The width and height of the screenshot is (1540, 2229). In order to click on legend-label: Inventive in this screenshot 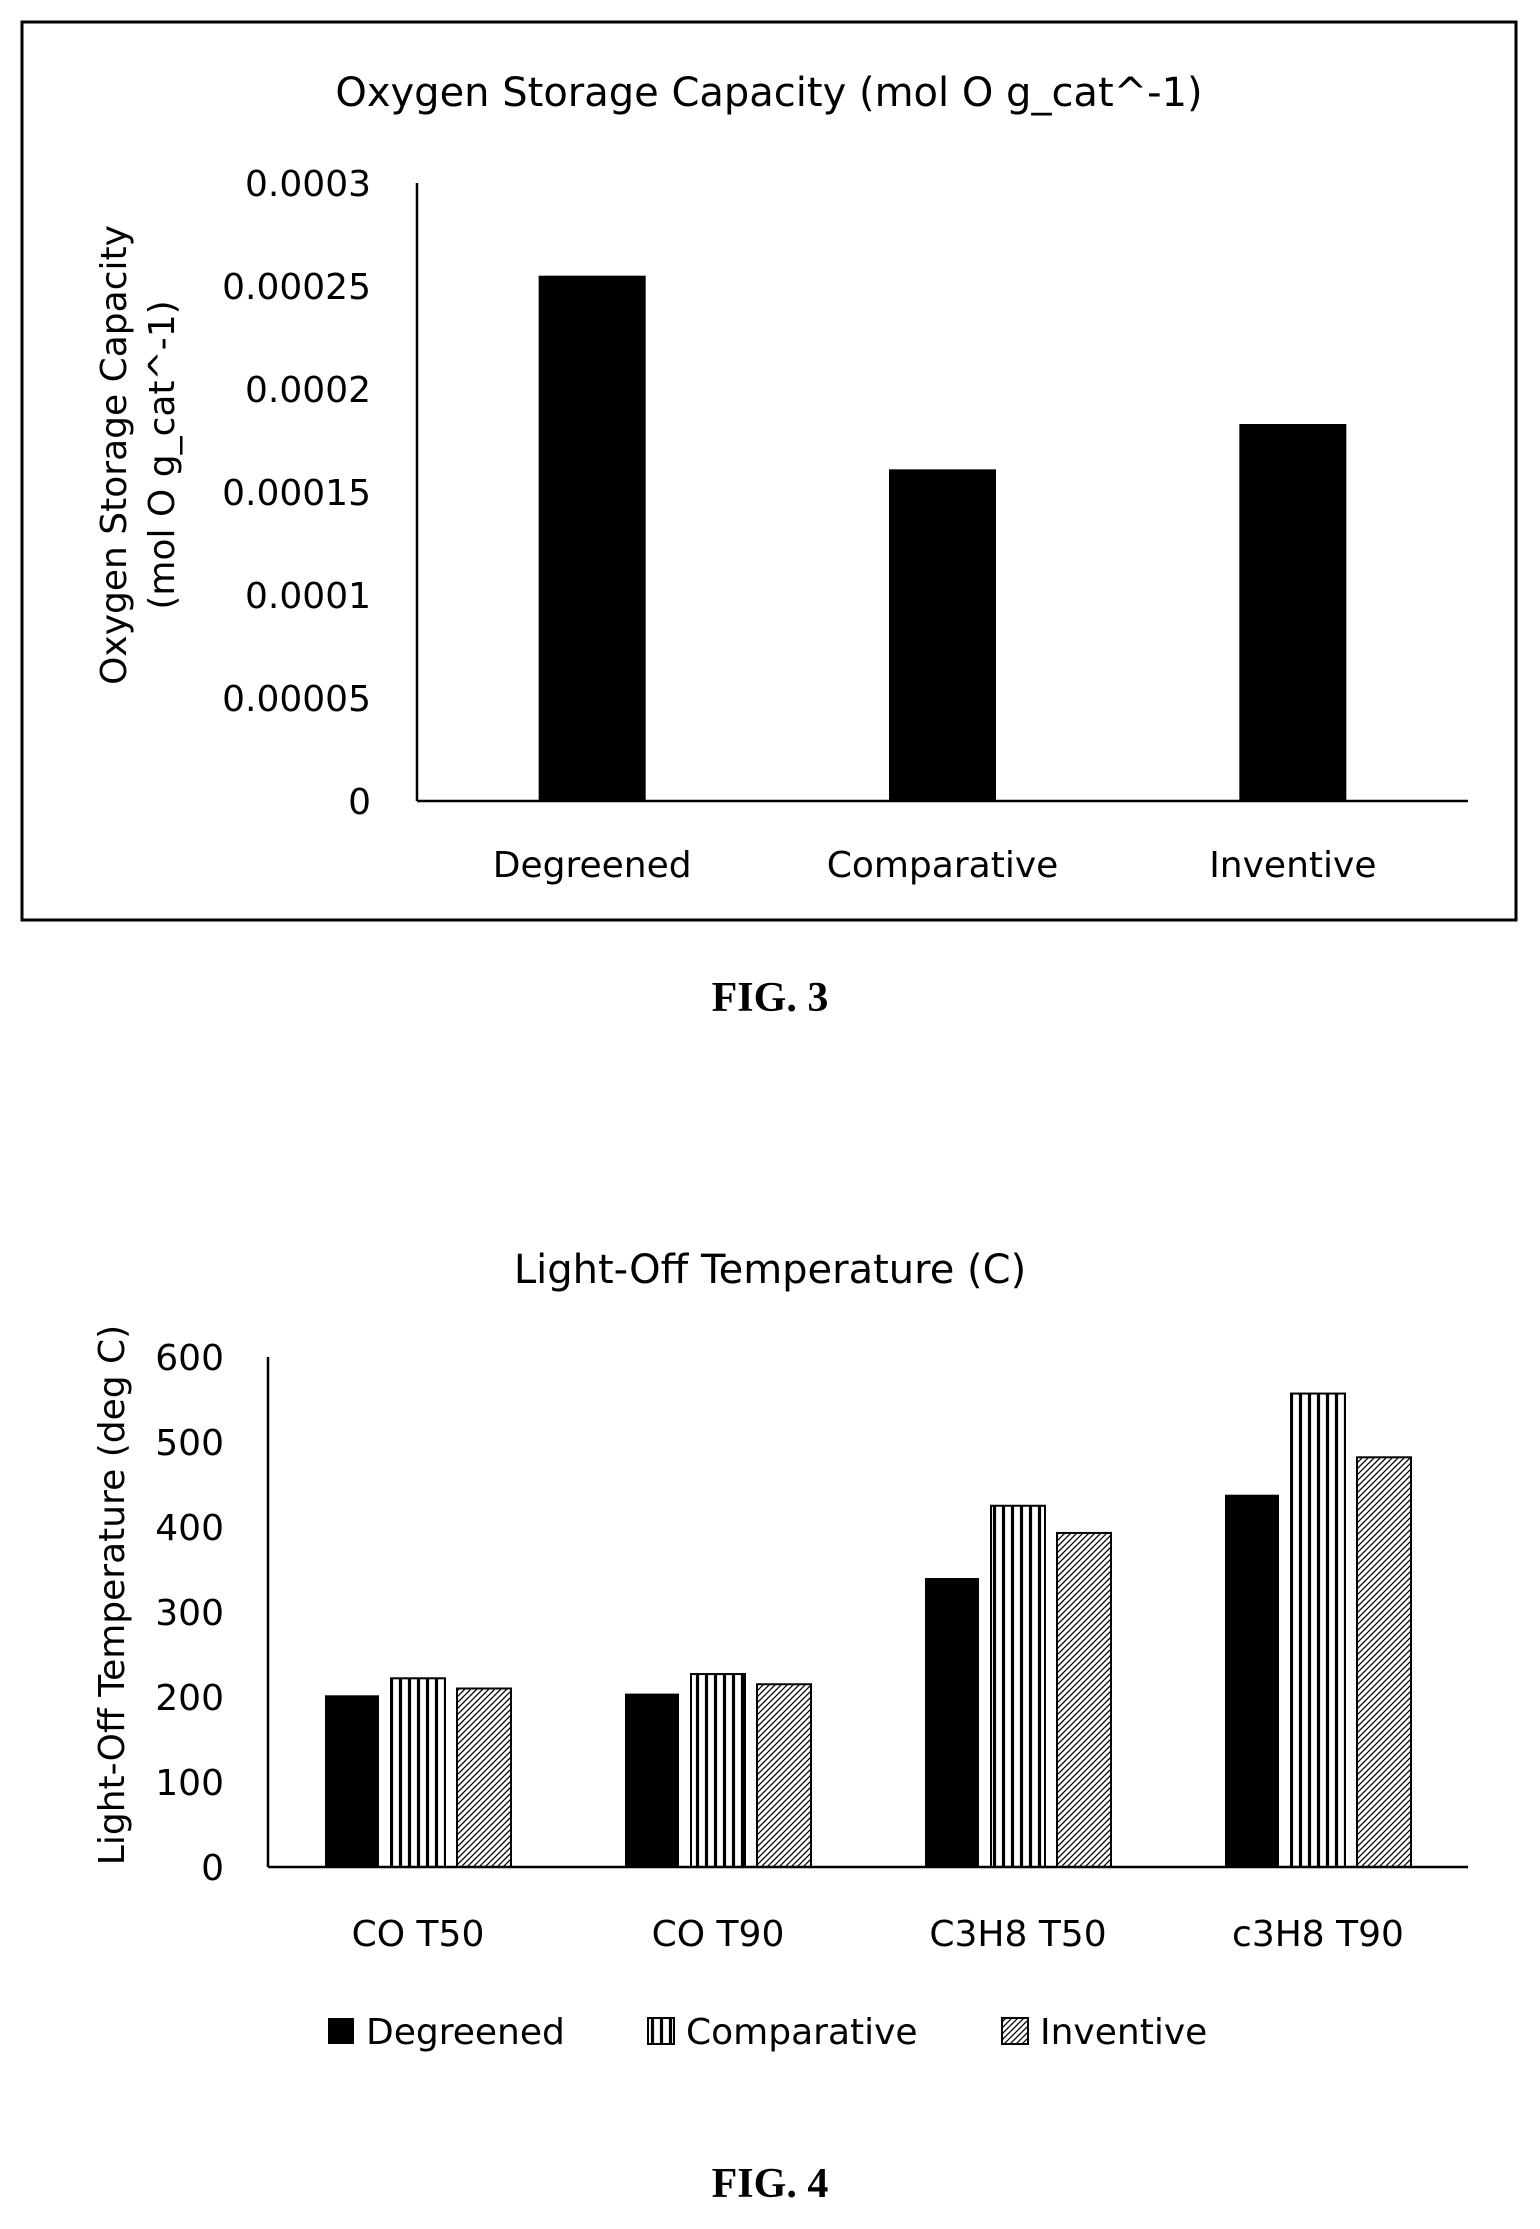, I will do `click(1123, 2032)`.